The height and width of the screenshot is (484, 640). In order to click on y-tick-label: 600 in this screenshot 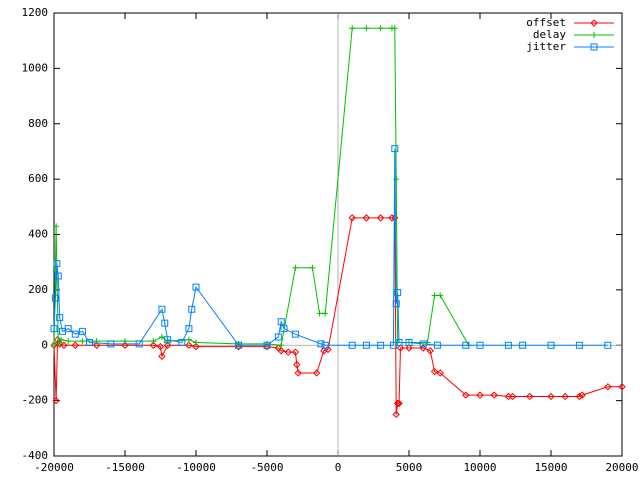, I will do `click(38, 178)`.